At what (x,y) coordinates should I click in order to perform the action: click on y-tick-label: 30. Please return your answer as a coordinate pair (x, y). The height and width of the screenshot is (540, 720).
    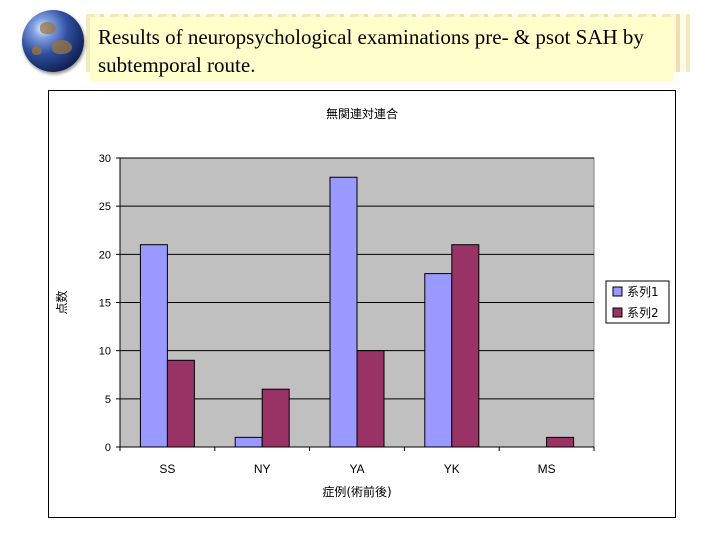
    Looking at the image, I should click on (105, 159).